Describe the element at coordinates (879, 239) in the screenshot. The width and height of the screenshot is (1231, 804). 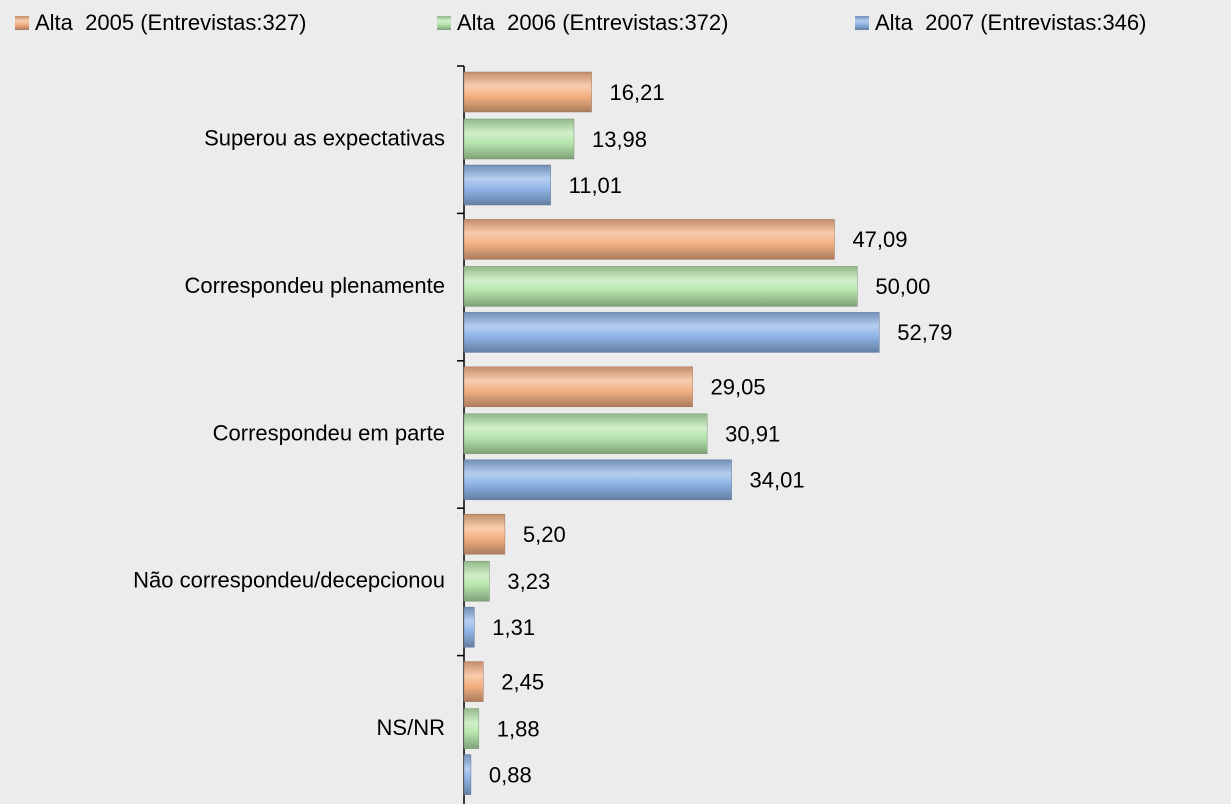
I see `value-label: 47,09` at that location.